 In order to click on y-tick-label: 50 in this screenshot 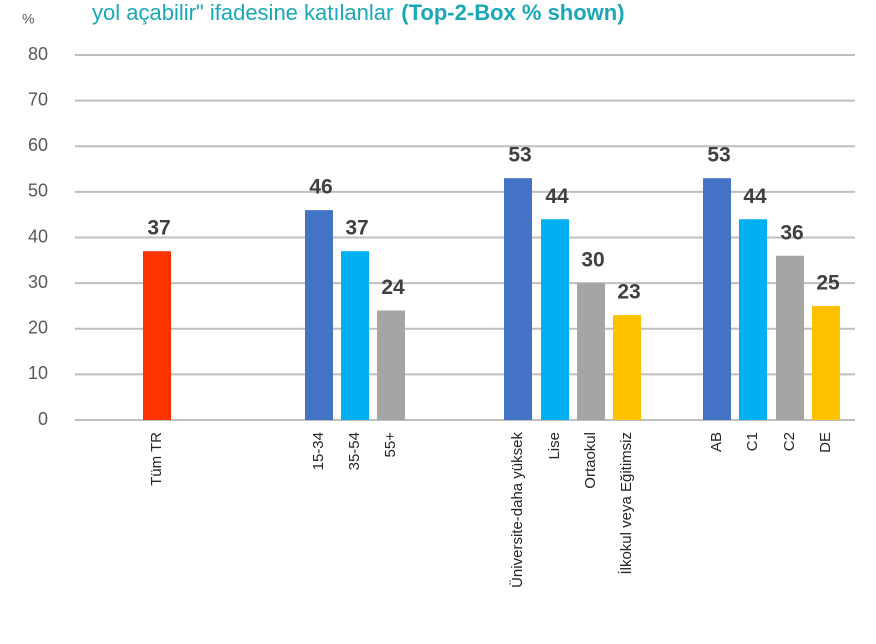, I will do `click(38, 191)`.